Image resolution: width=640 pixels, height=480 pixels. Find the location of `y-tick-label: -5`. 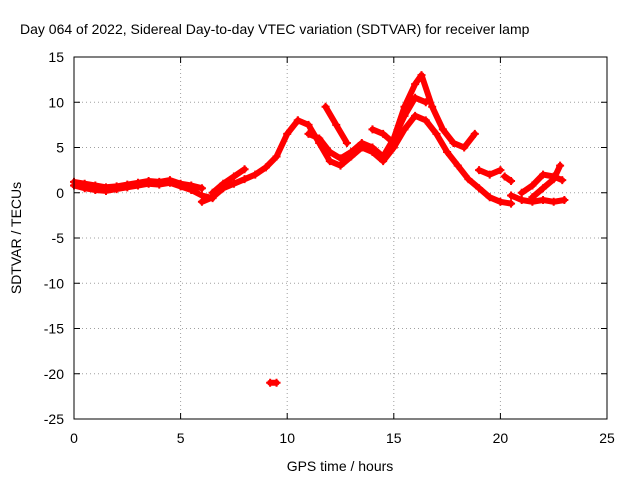

y-tick-label: -5 is located at coordinates (58, 238).